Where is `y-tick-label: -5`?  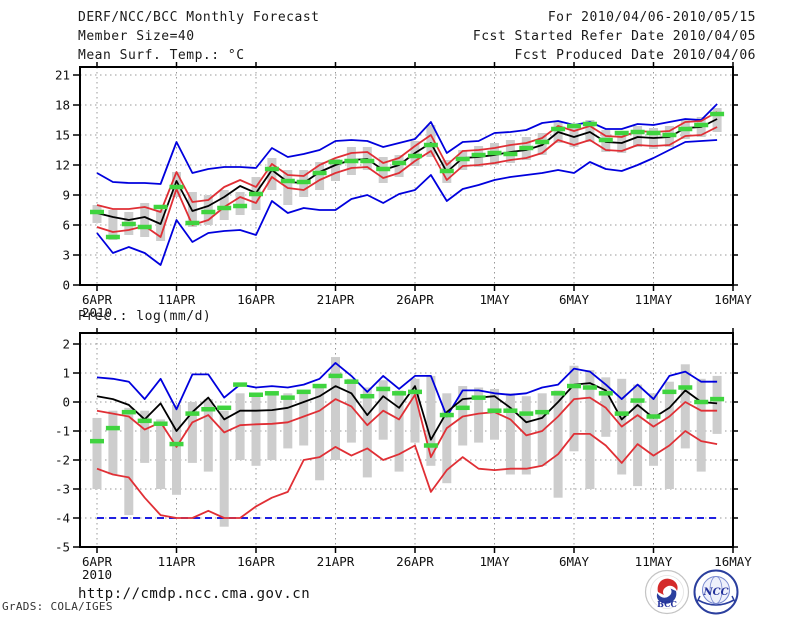
y-tick-label: -5 is located at coordinates (62, 547).